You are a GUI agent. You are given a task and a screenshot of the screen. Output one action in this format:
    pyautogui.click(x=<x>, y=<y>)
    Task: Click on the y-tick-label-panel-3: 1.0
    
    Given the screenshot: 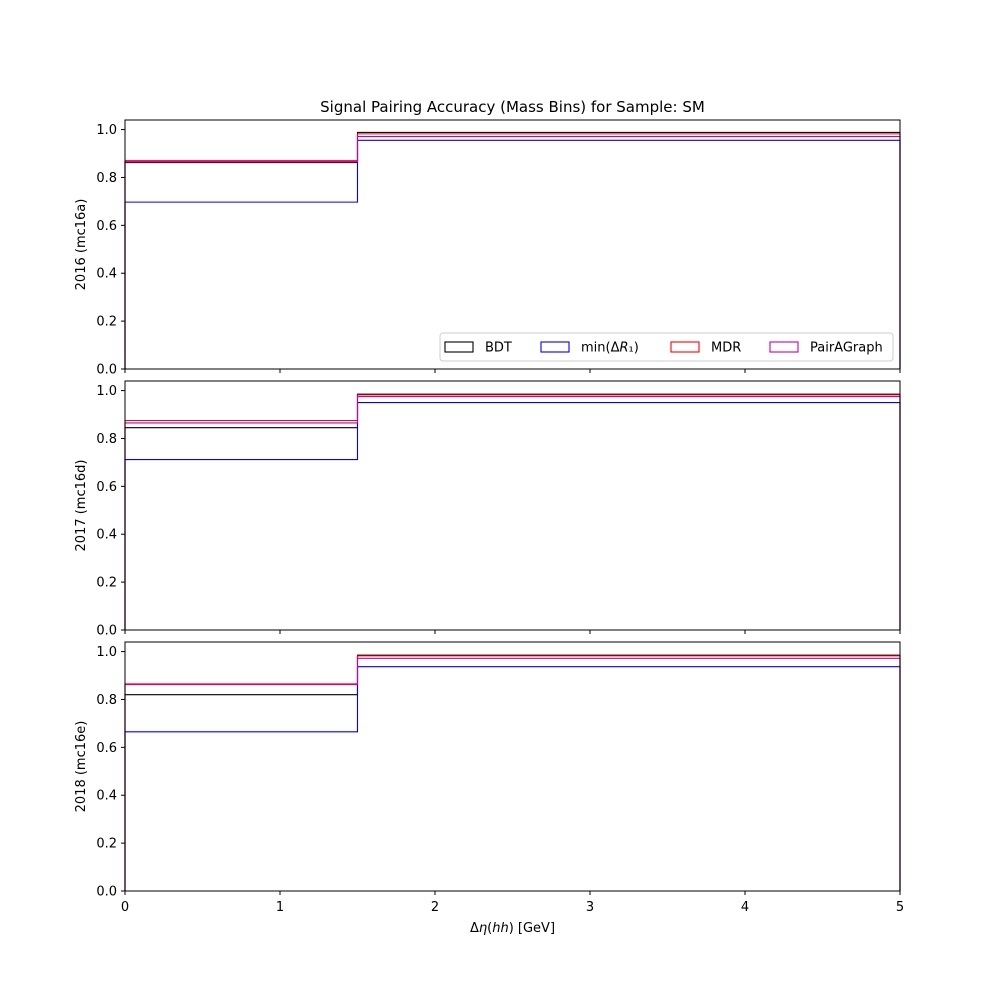 What is the action you would take?
    pyautogui.click(x=106, y=652)
    